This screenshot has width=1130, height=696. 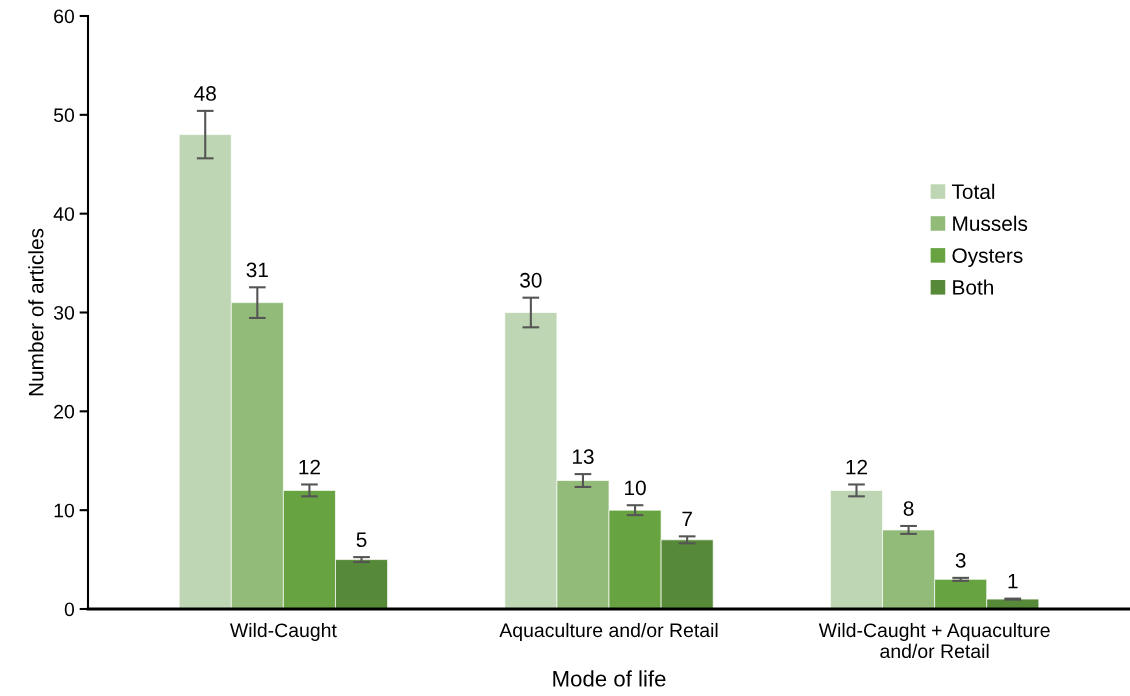 I want to click on y-axis-title: Number of articles, so click(x=36, y=312).